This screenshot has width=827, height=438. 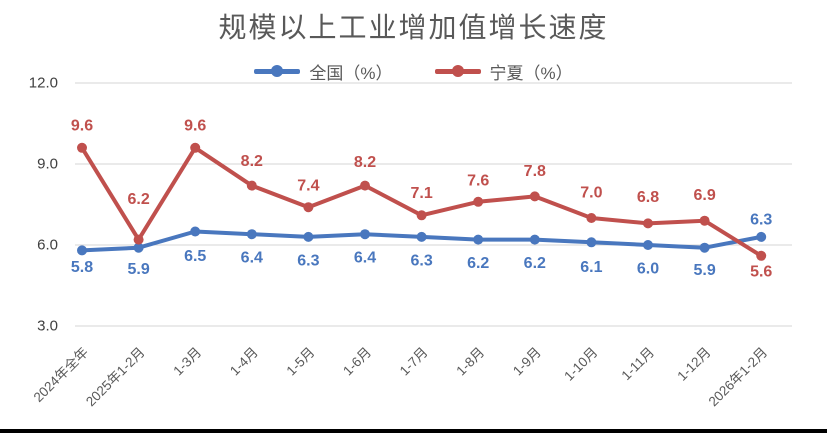 I want to click on x-axis-tick-label: 1-3月, so click(x=187, y=362).